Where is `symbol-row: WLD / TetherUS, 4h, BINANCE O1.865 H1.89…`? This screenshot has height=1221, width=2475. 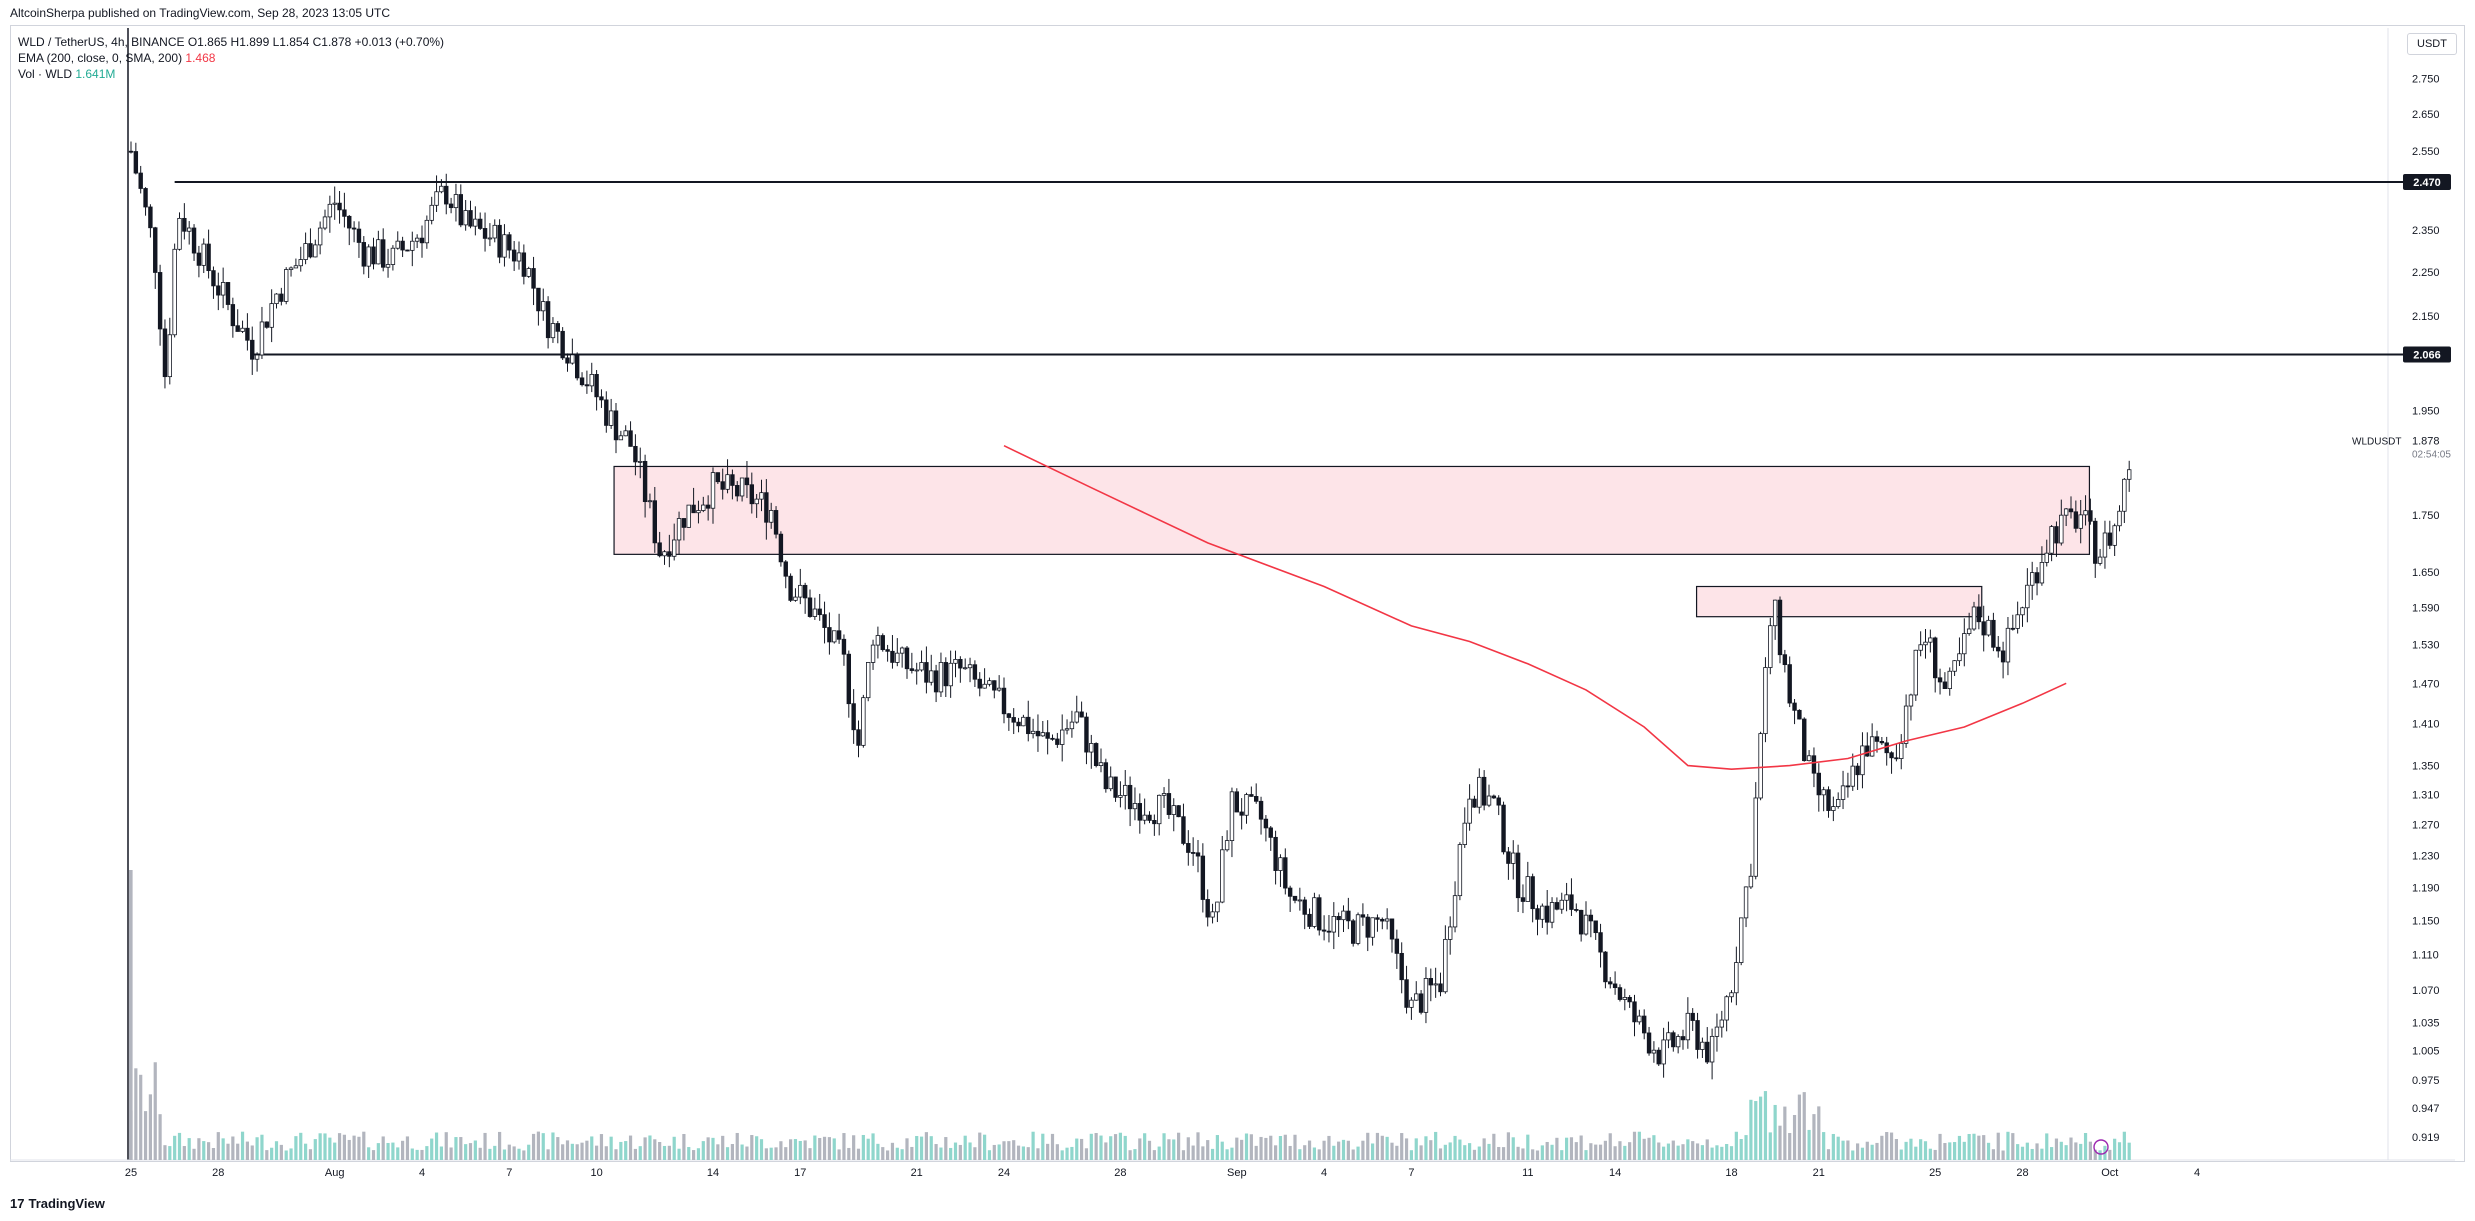 symbol-row: WLD / TetherUS, 4h, BINANCE O1.865 H1.89… is located at coordinates (231, 42).